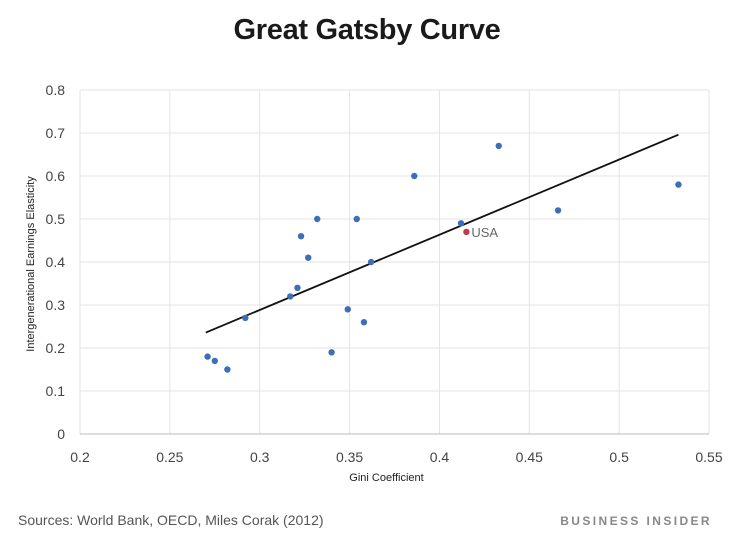  Describe the element at coordinates (440, 457) in the screenshot. I see `x-tick-label: 0.4` at that location.